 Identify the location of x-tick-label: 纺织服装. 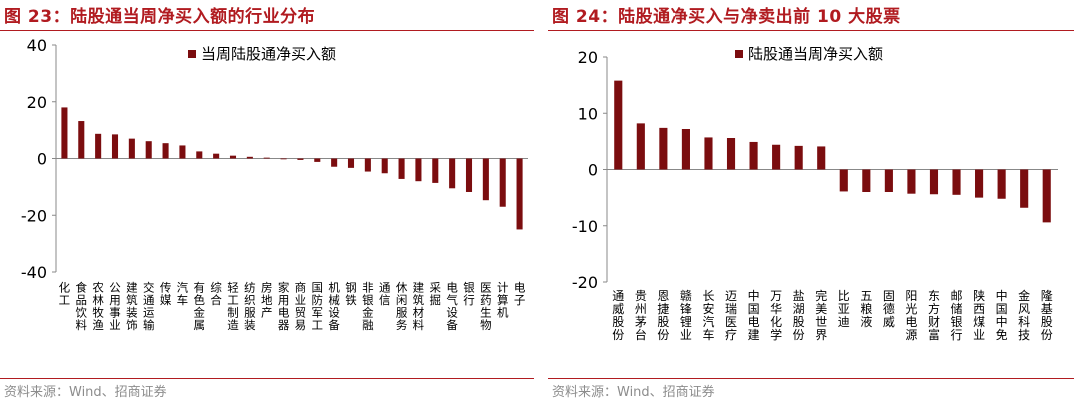
(250, 307).